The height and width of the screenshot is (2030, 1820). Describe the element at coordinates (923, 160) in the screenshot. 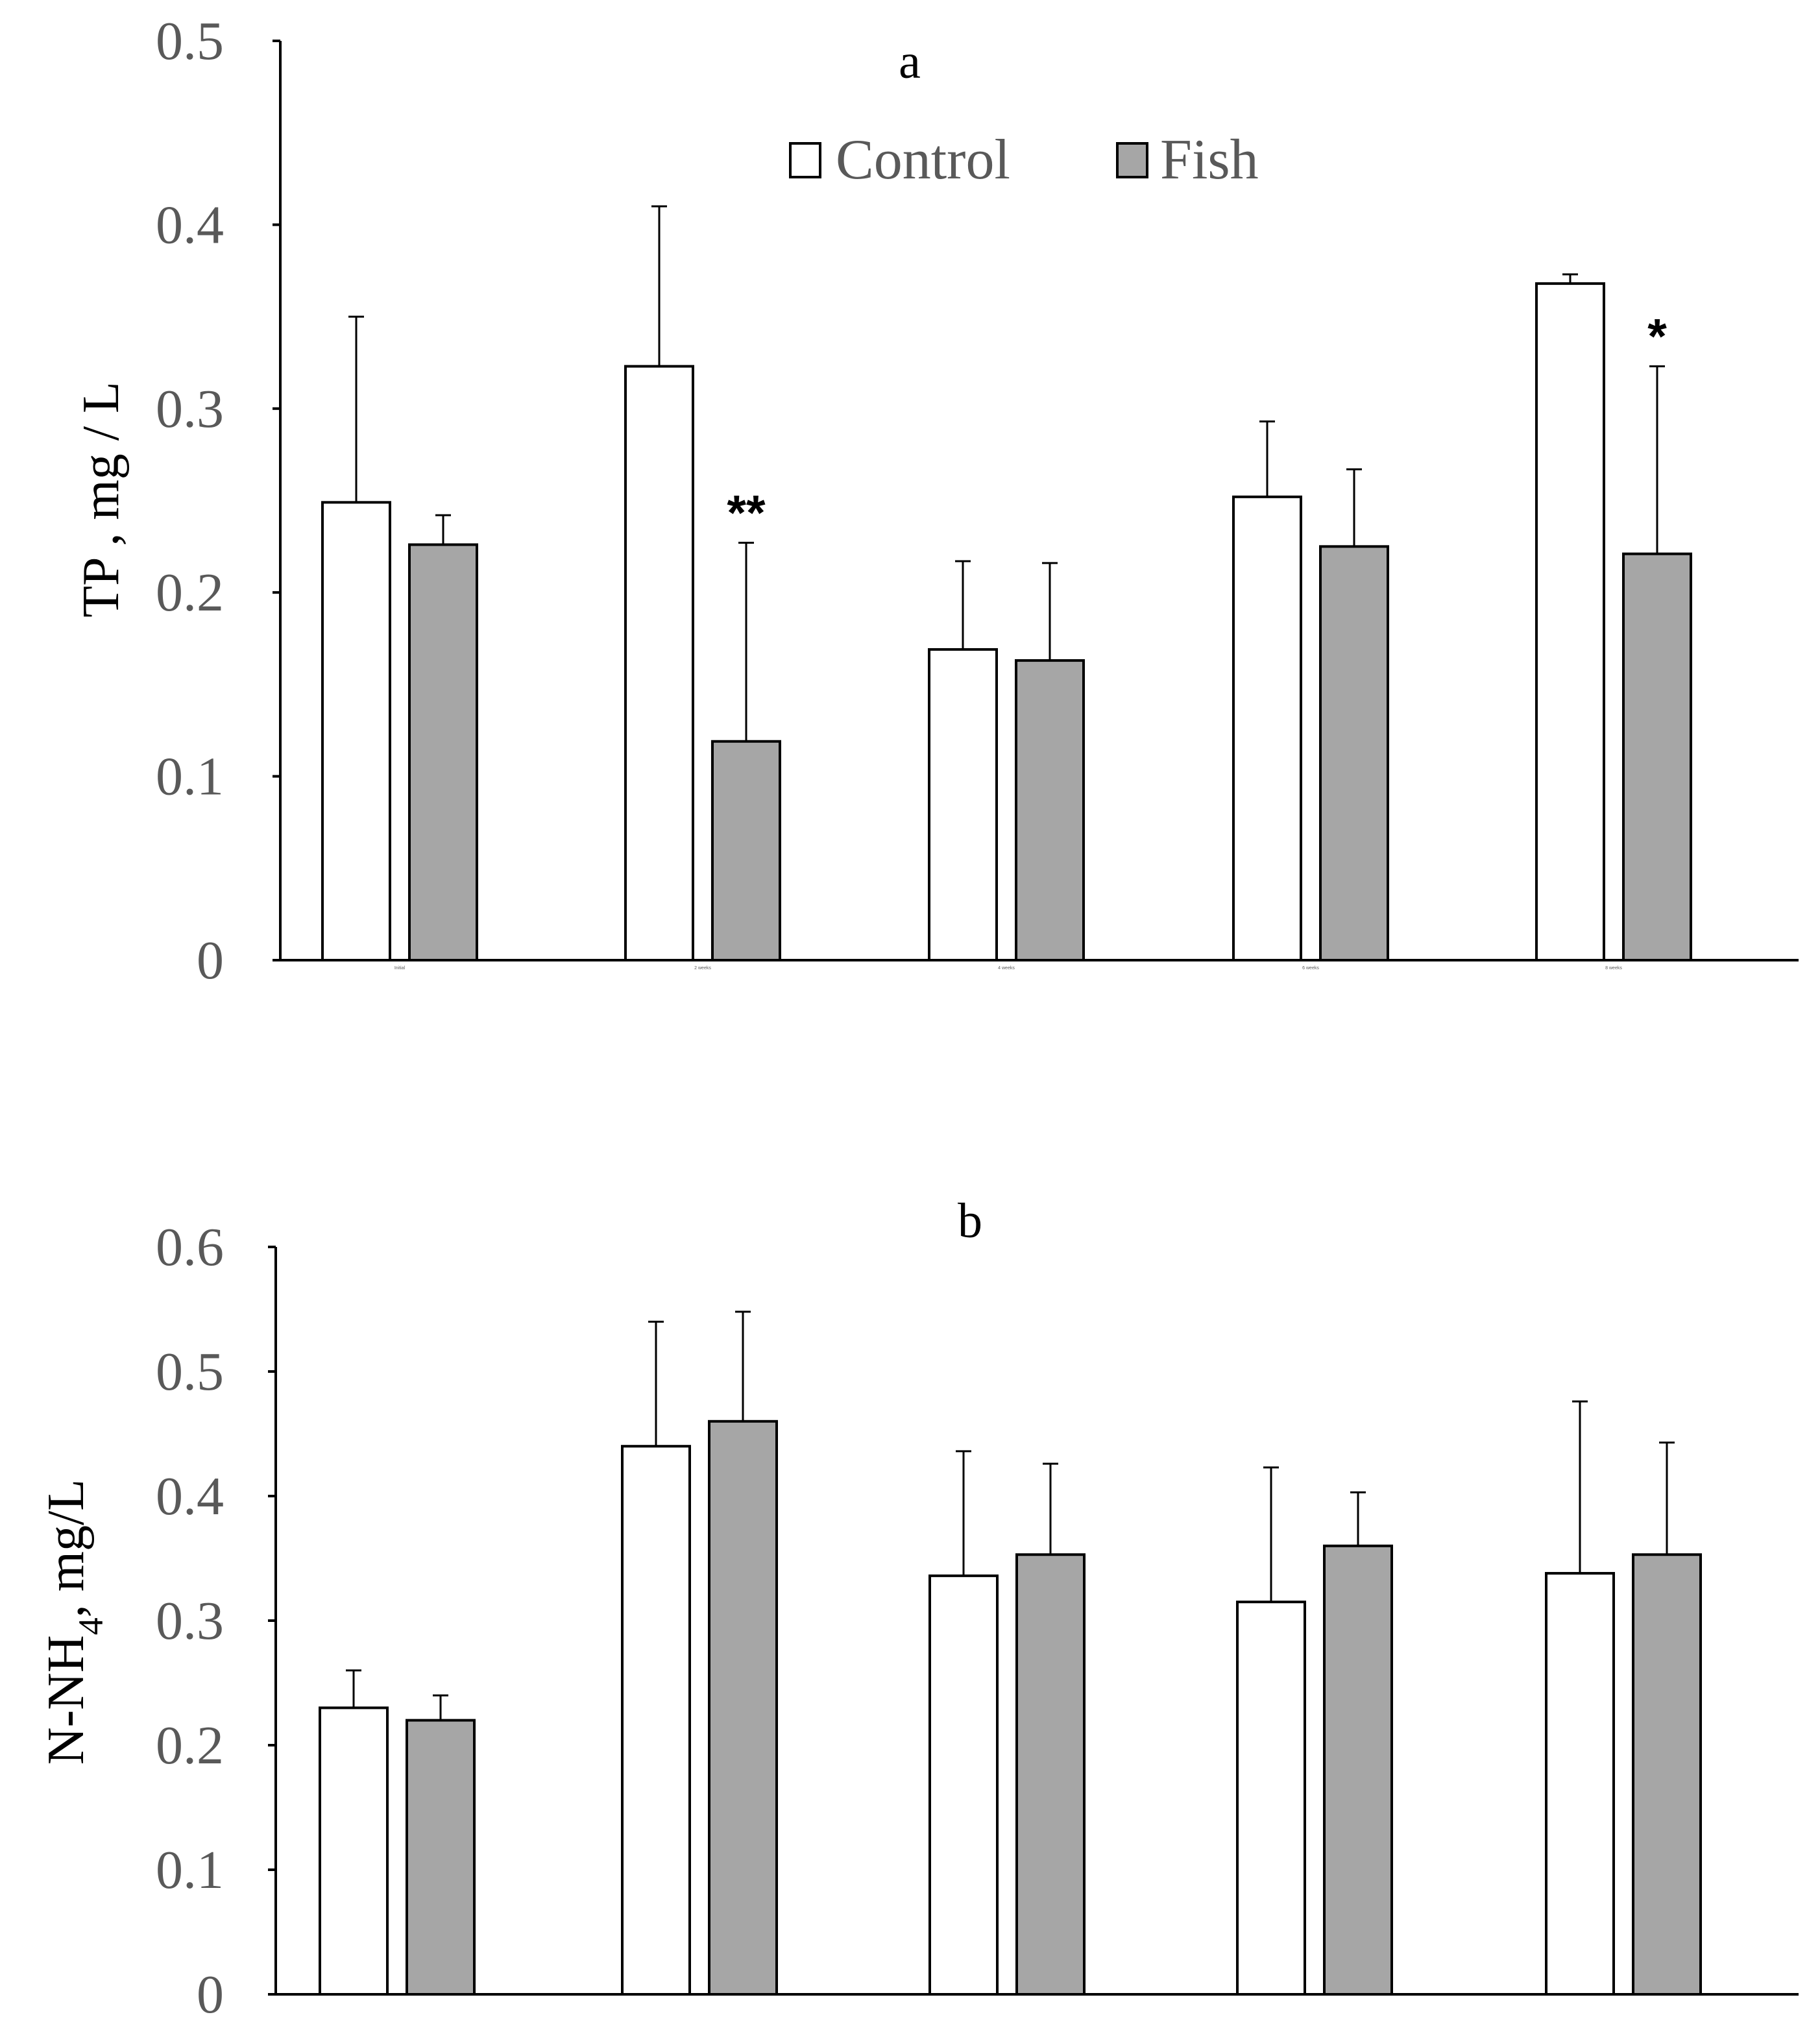

I see `legend-label-control: Control` at that location.